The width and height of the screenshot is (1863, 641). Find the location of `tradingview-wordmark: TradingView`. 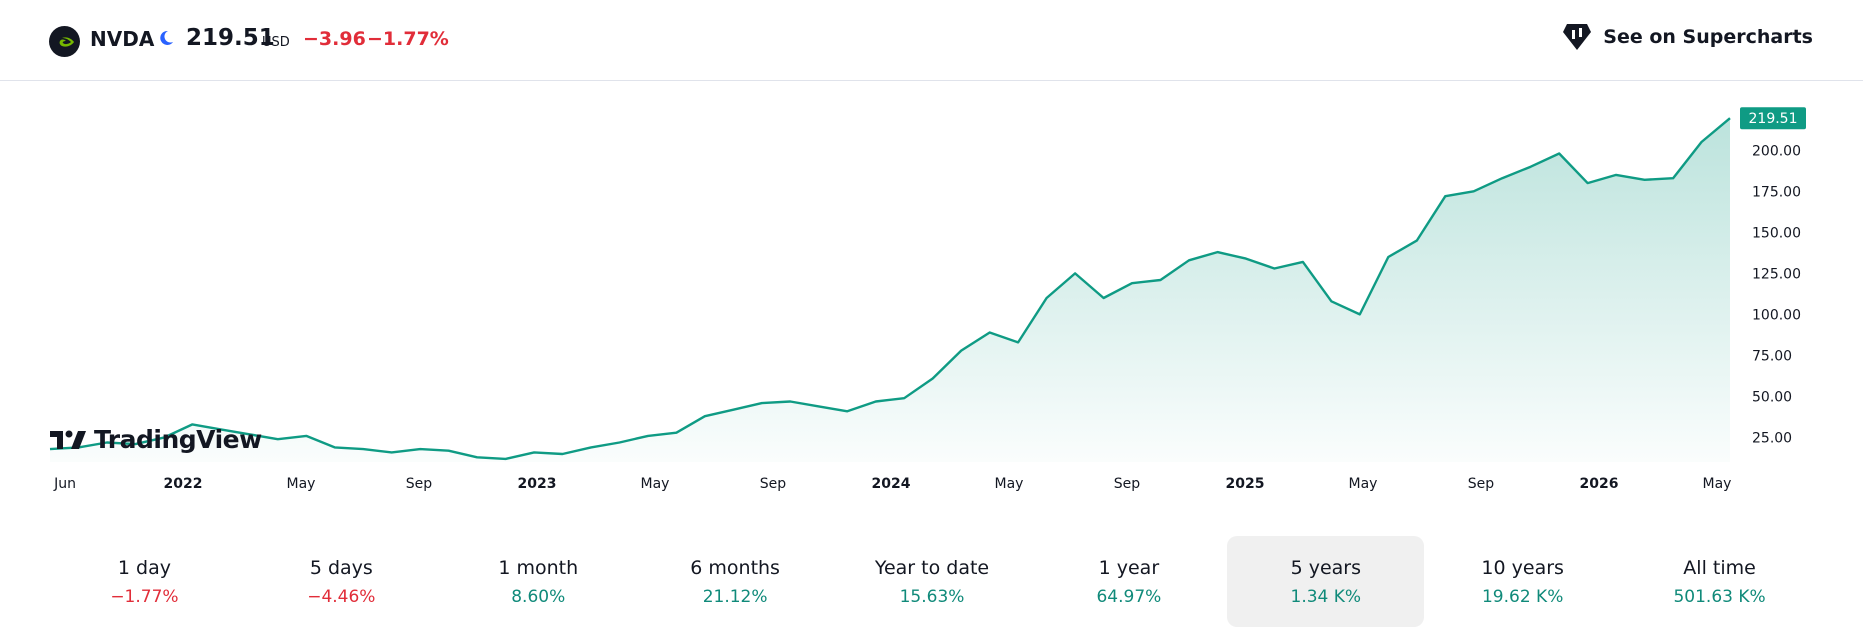

tradingview-wordmark: TradingView is located at coordinates (178, 439).